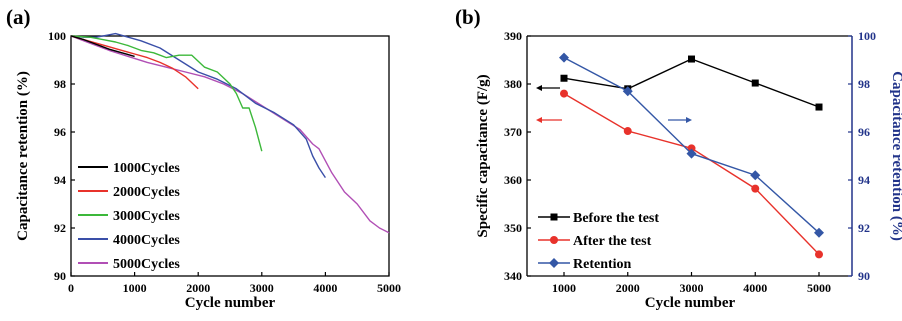  I want to click on legend-label-after-the-test: After the test, so click(612, 241).